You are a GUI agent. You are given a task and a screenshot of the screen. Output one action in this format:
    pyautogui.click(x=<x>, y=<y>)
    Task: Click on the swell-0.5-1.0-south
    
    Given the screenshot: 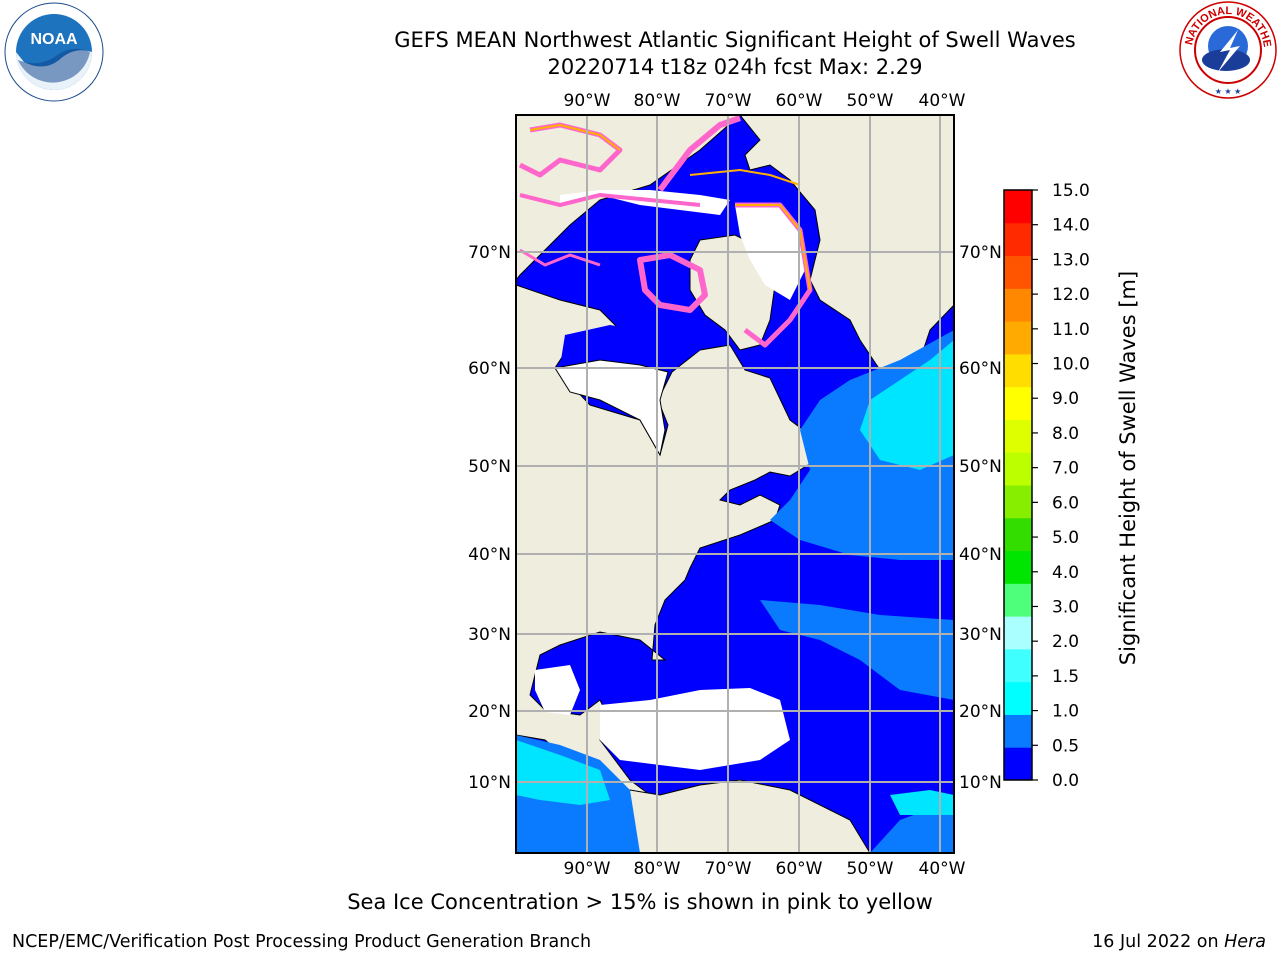 What is the action you would take?
    pyautogui.click(x=857, y=650)
    